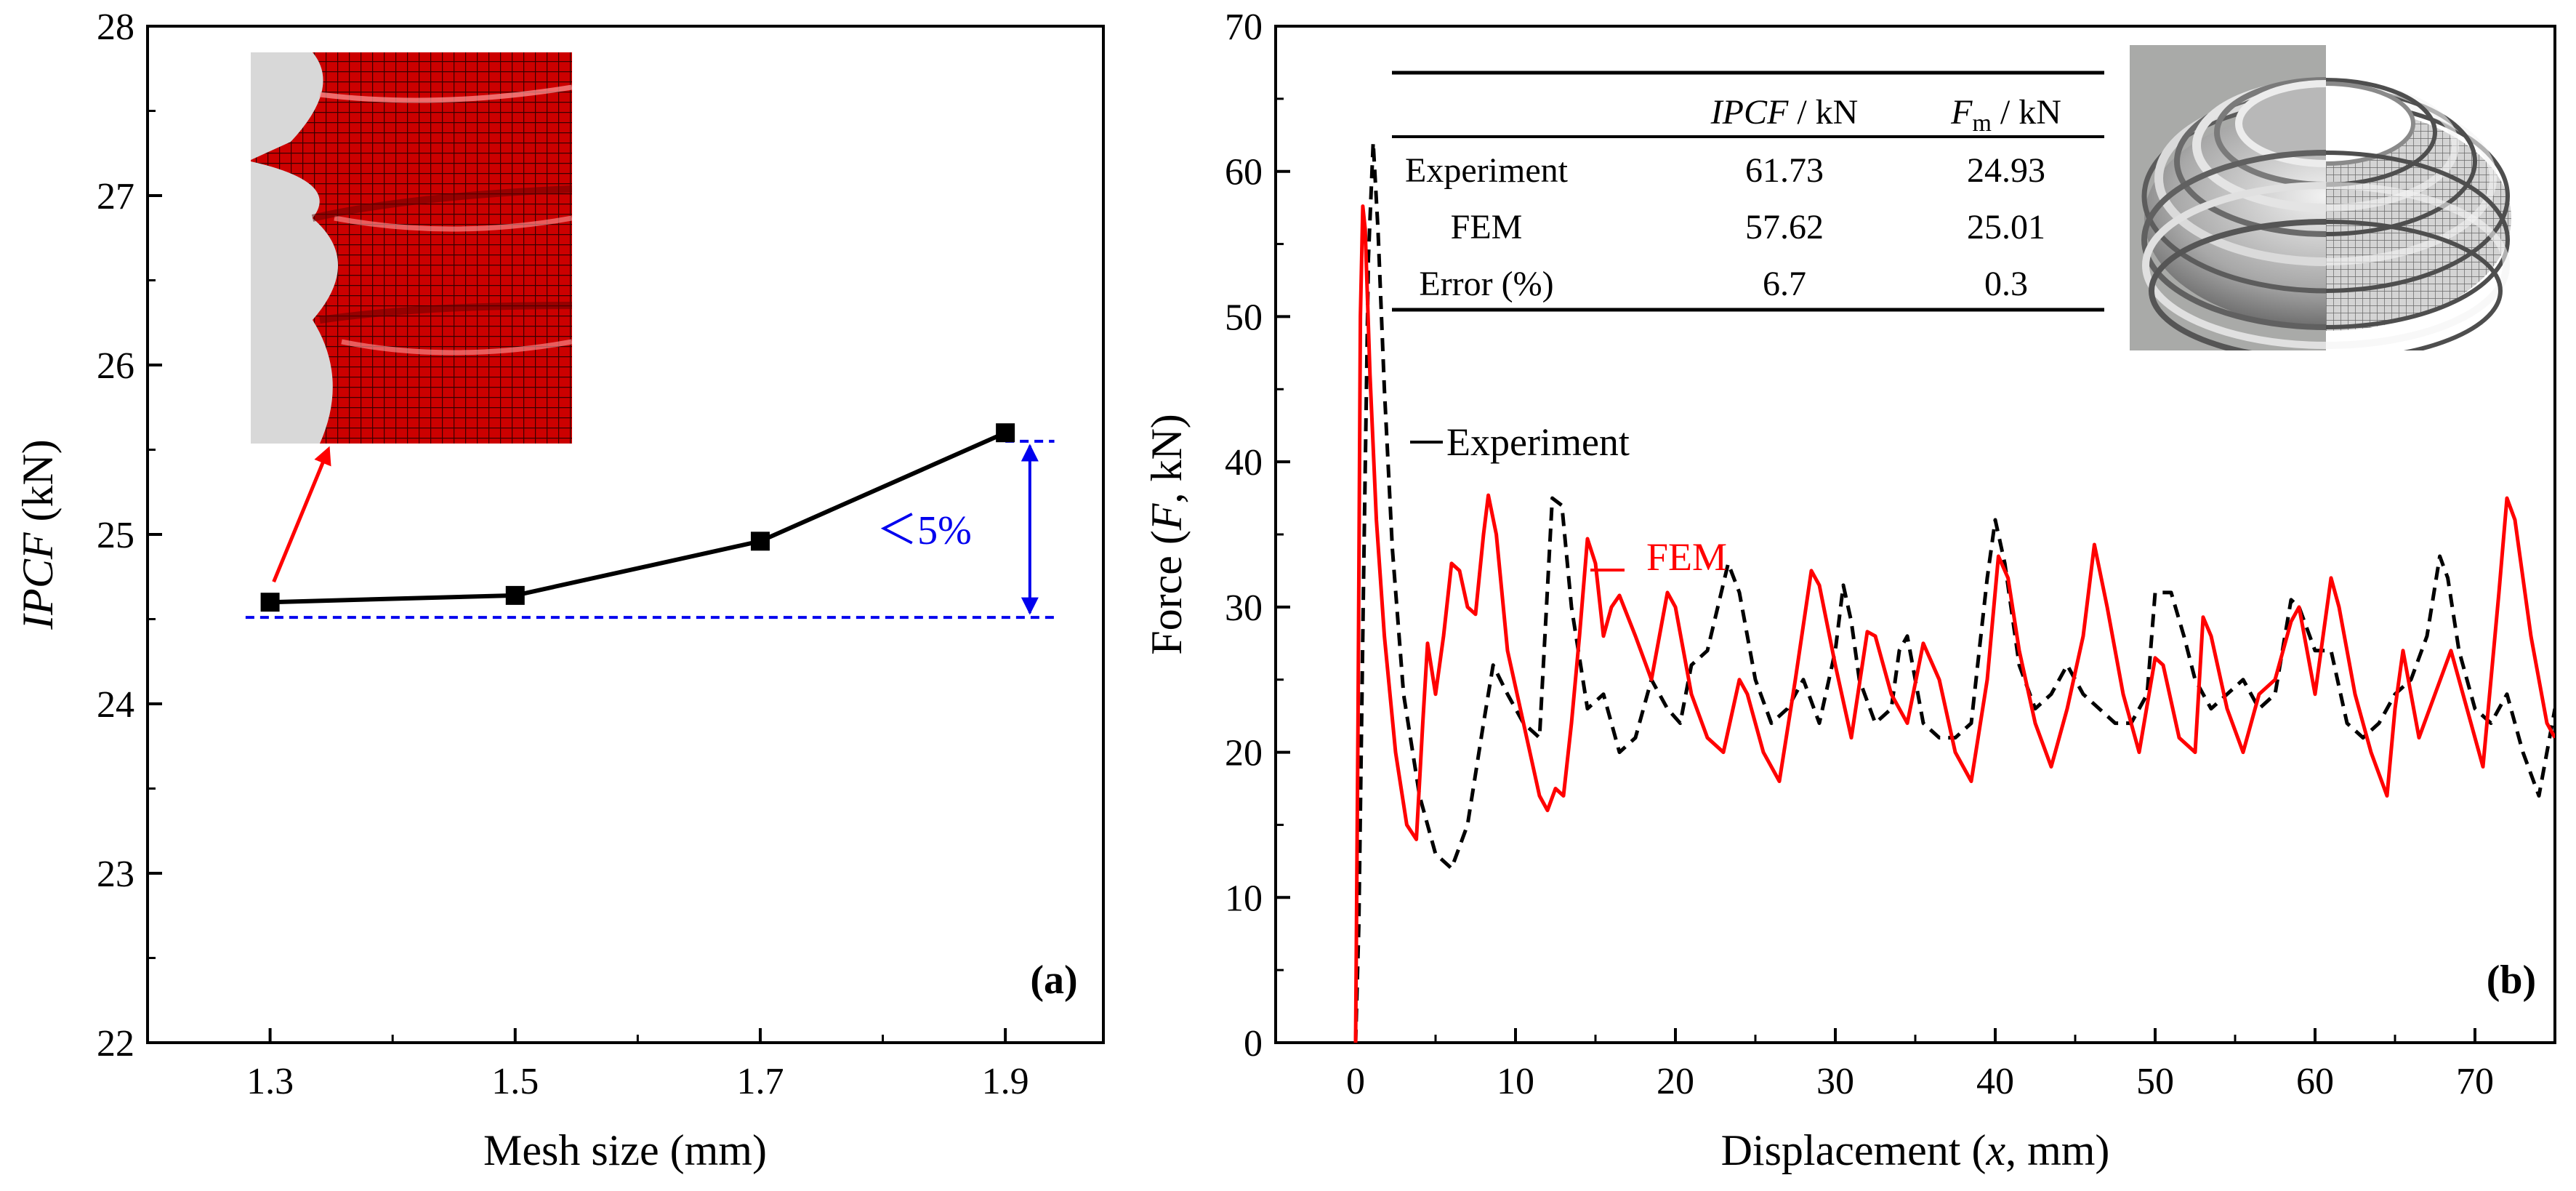 Image resolution: width=2576 pixels, height=1191 pixels. I want to click on panel-a-y-axis-title: IPCF (kN), so click(38, 534).